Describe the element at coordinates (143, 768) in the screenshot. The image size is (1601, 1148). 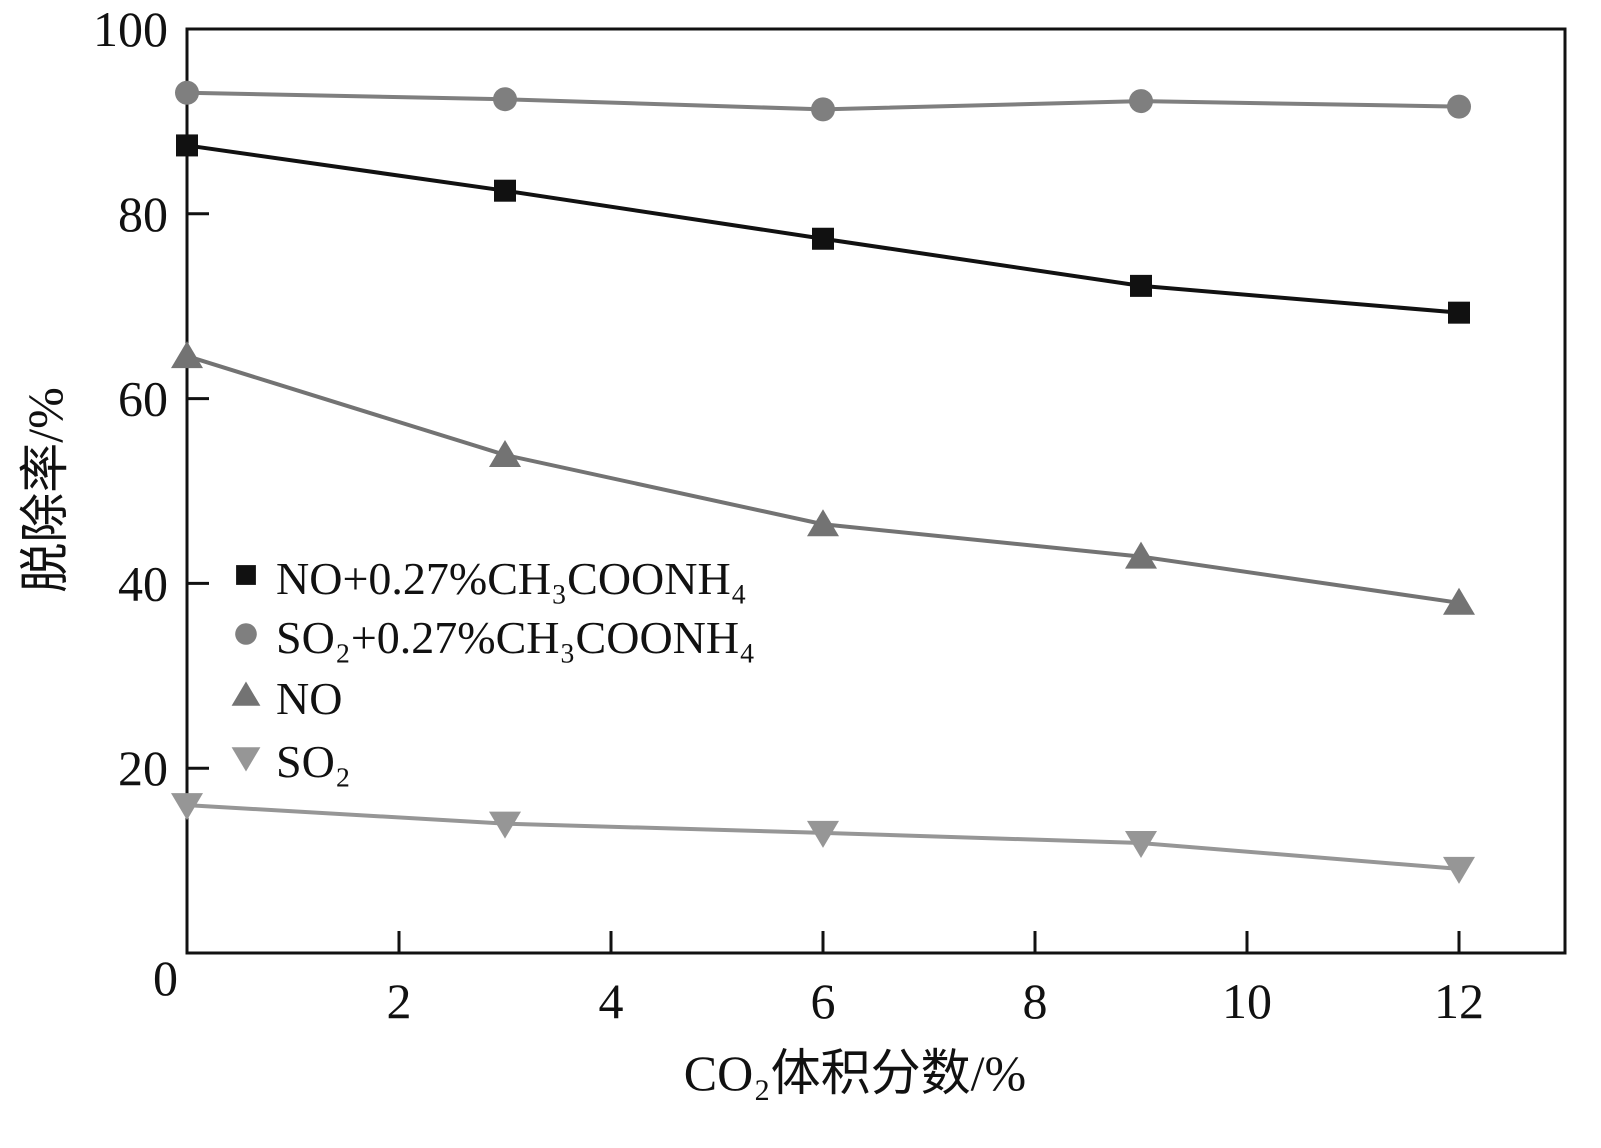
I see `y-tick-label: 20` at that location.